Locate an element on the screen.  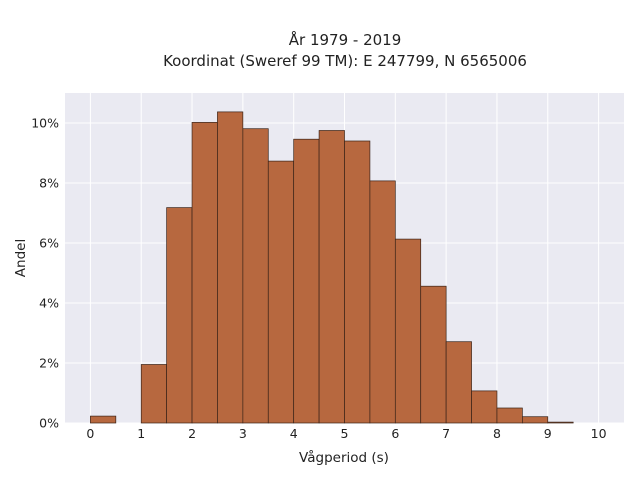
x-tick-label: 8 is located at coordinates (497, 433).